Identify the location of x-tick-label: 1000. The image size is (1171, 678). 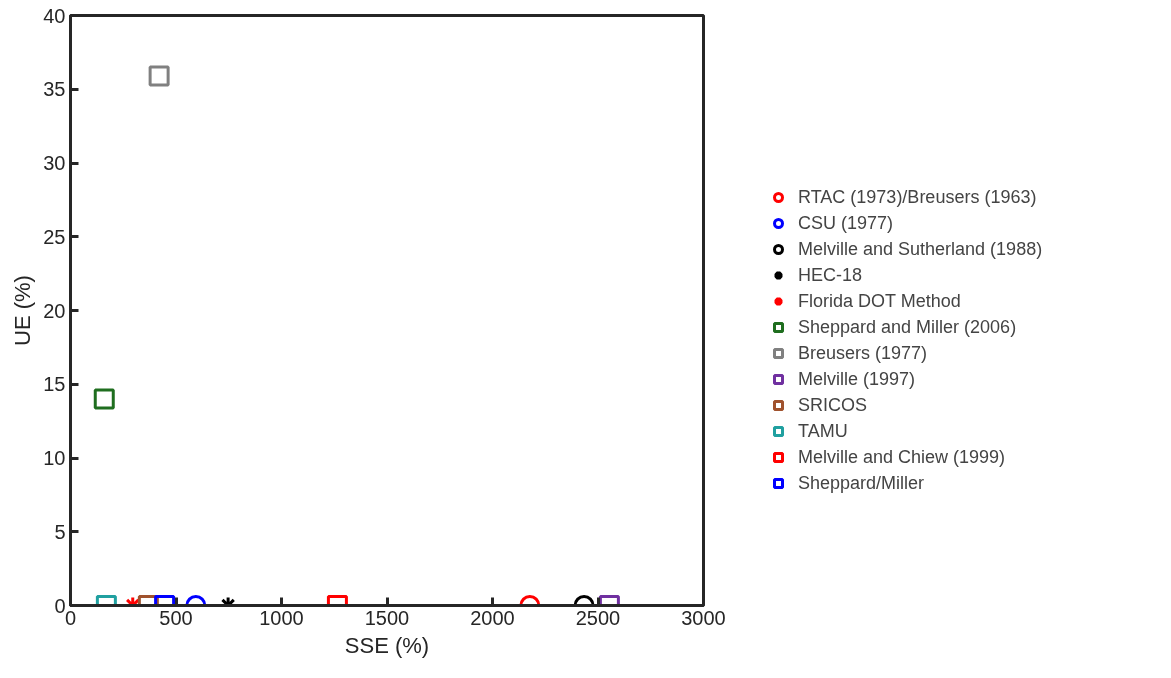
(281, 617).